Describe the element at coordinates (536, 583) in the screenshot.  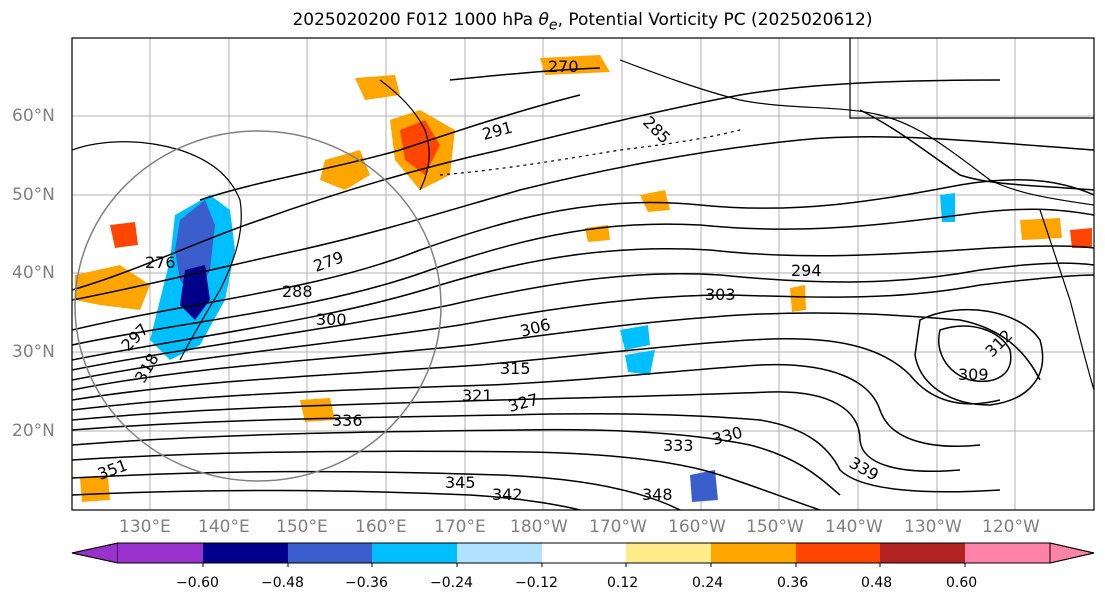
I see `colorbar-tick-label: −0.12` at that location.